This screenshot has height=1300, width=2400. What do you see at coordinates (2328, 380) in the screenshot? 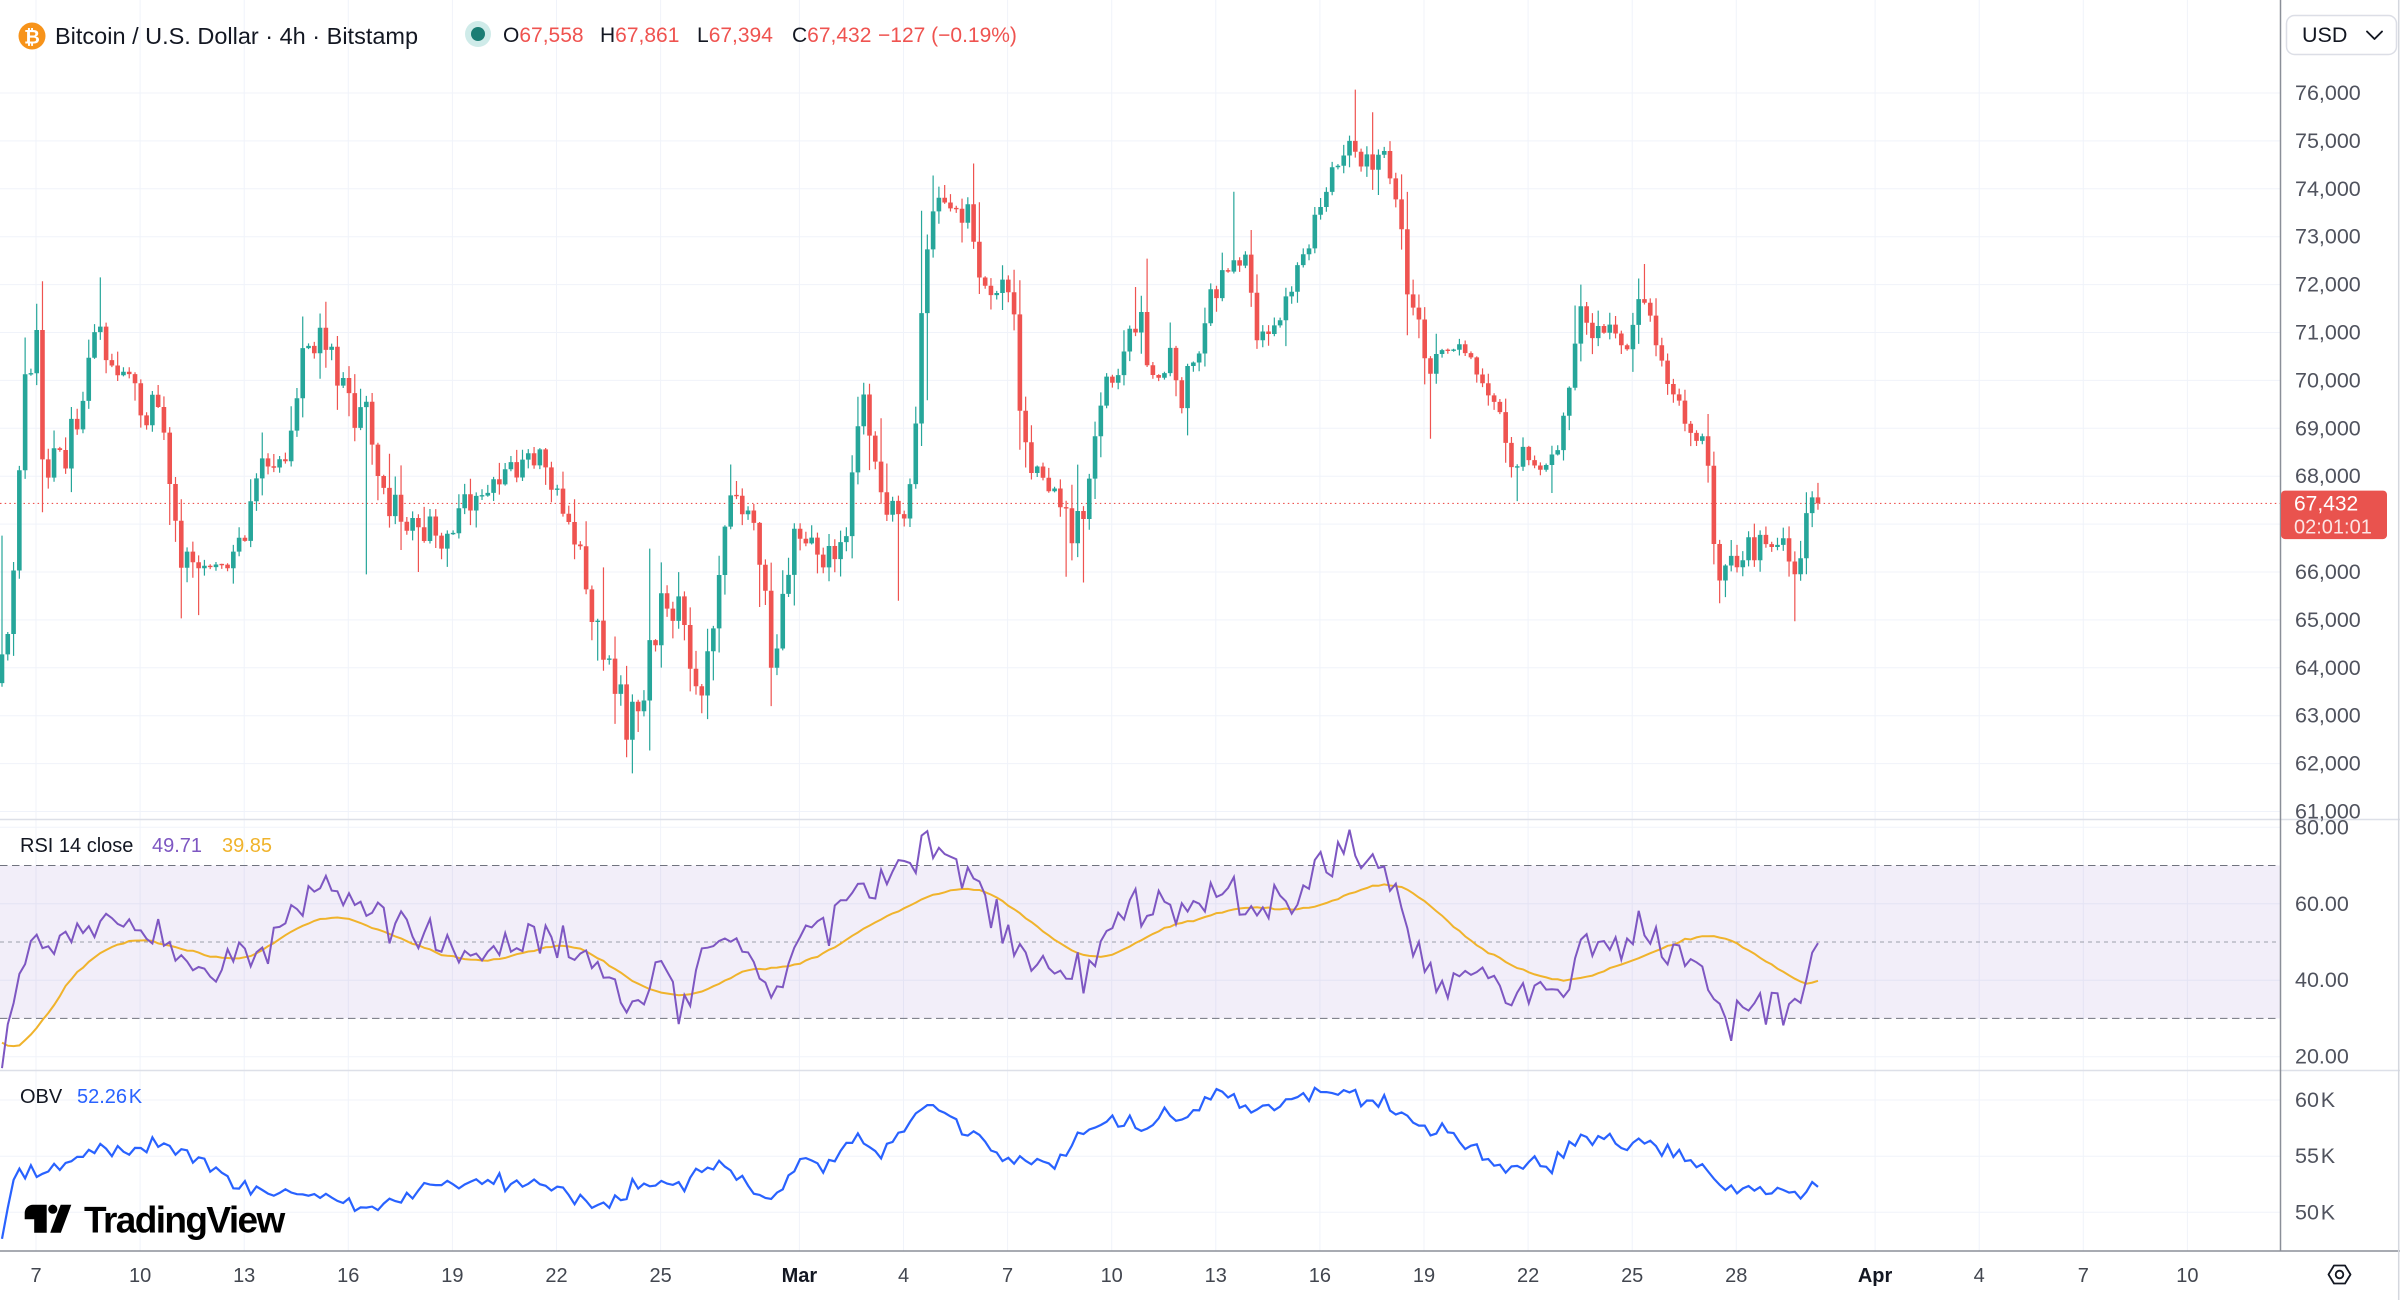
I see `svg-text: 70,000` at bounding box center [2328, 380].